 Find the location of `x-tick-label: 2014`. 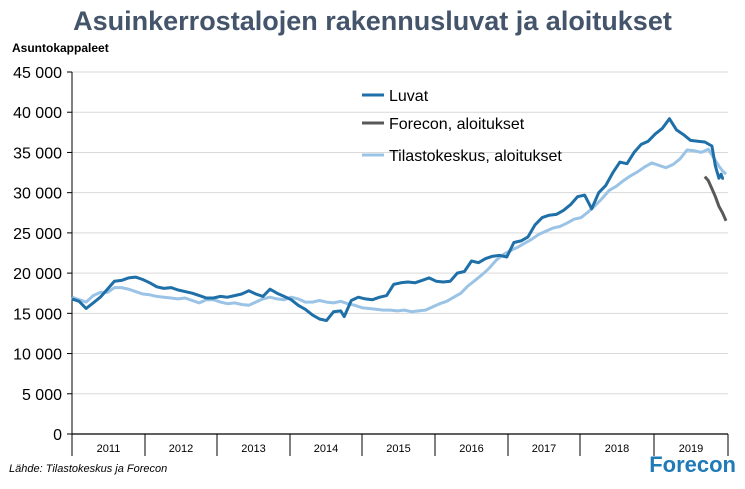

x-tick-label: 2014 is located at coordinates (326, 449).